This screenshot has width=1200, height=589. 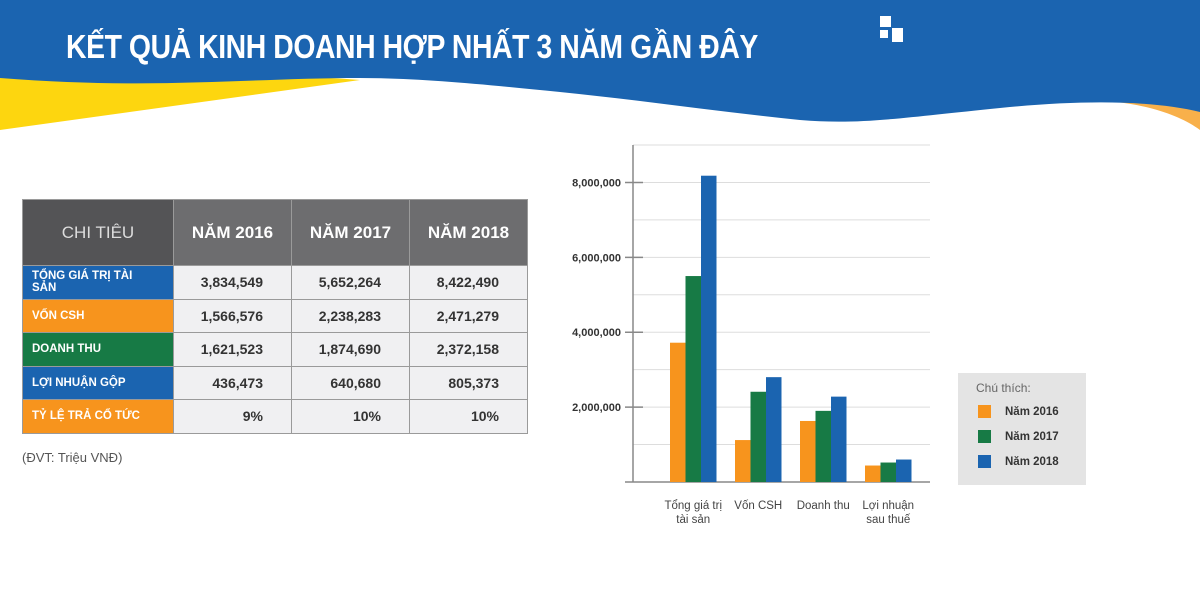 What do you see at coordinates (98, 416) in the screenshot?
I see `row-label: TỶ LỆ TRẢ CỔ TỨC` at bounding box center [98, 416].